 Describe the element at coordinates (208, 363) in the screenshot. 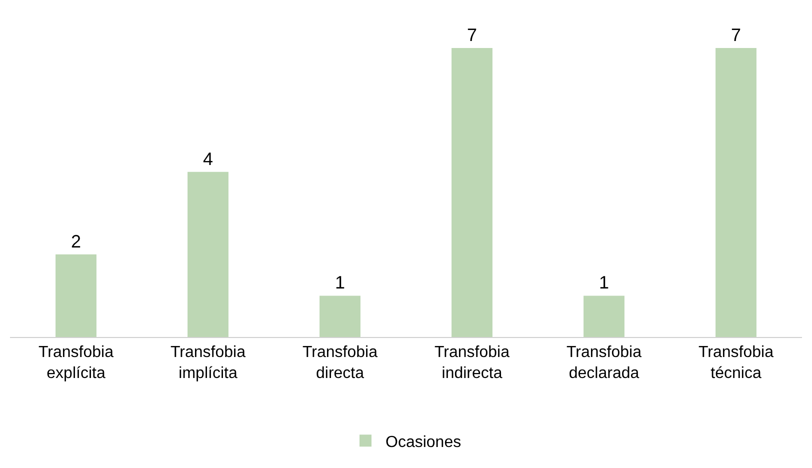

I see `x-tick-label: Transfobia implícita` at that location.